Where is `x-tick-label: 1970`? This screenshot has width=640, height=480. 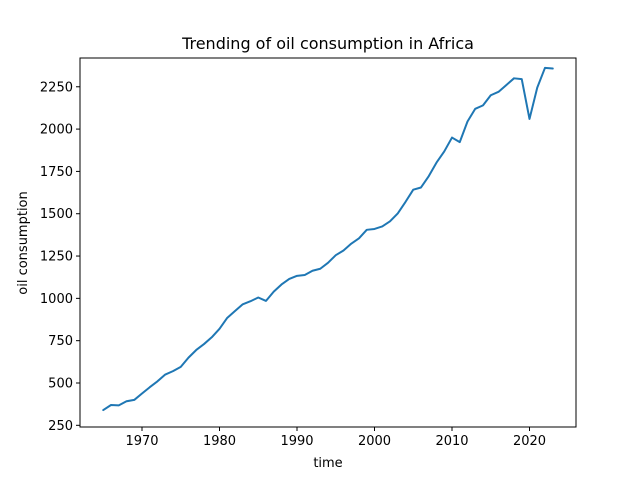 x-tick-label: 1970 is located at coordinates (141, 441).